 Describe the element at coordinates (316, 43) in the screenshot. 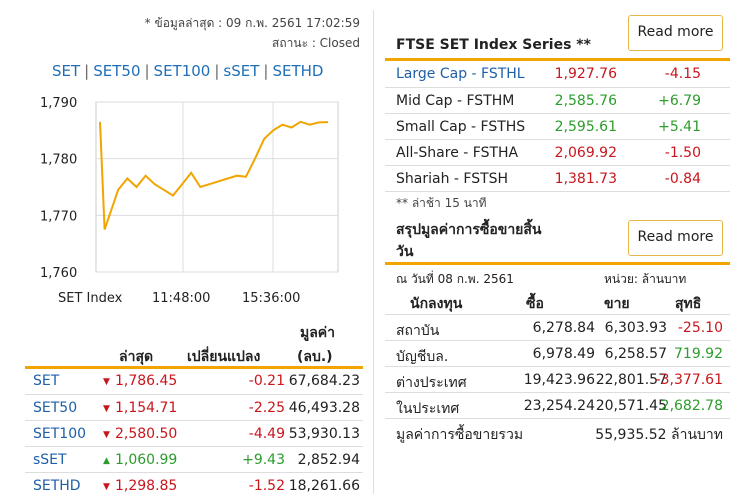

I see `market-status: สถานะ : Closed` at that location.